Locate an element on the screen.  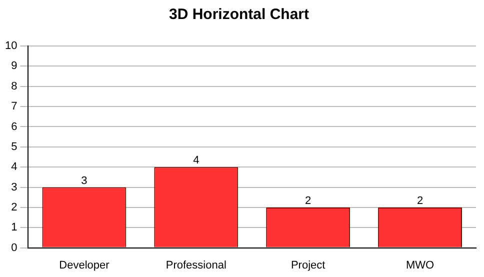
chart-title: 3D Horizontal Chart is located at coordinates (239, 15).